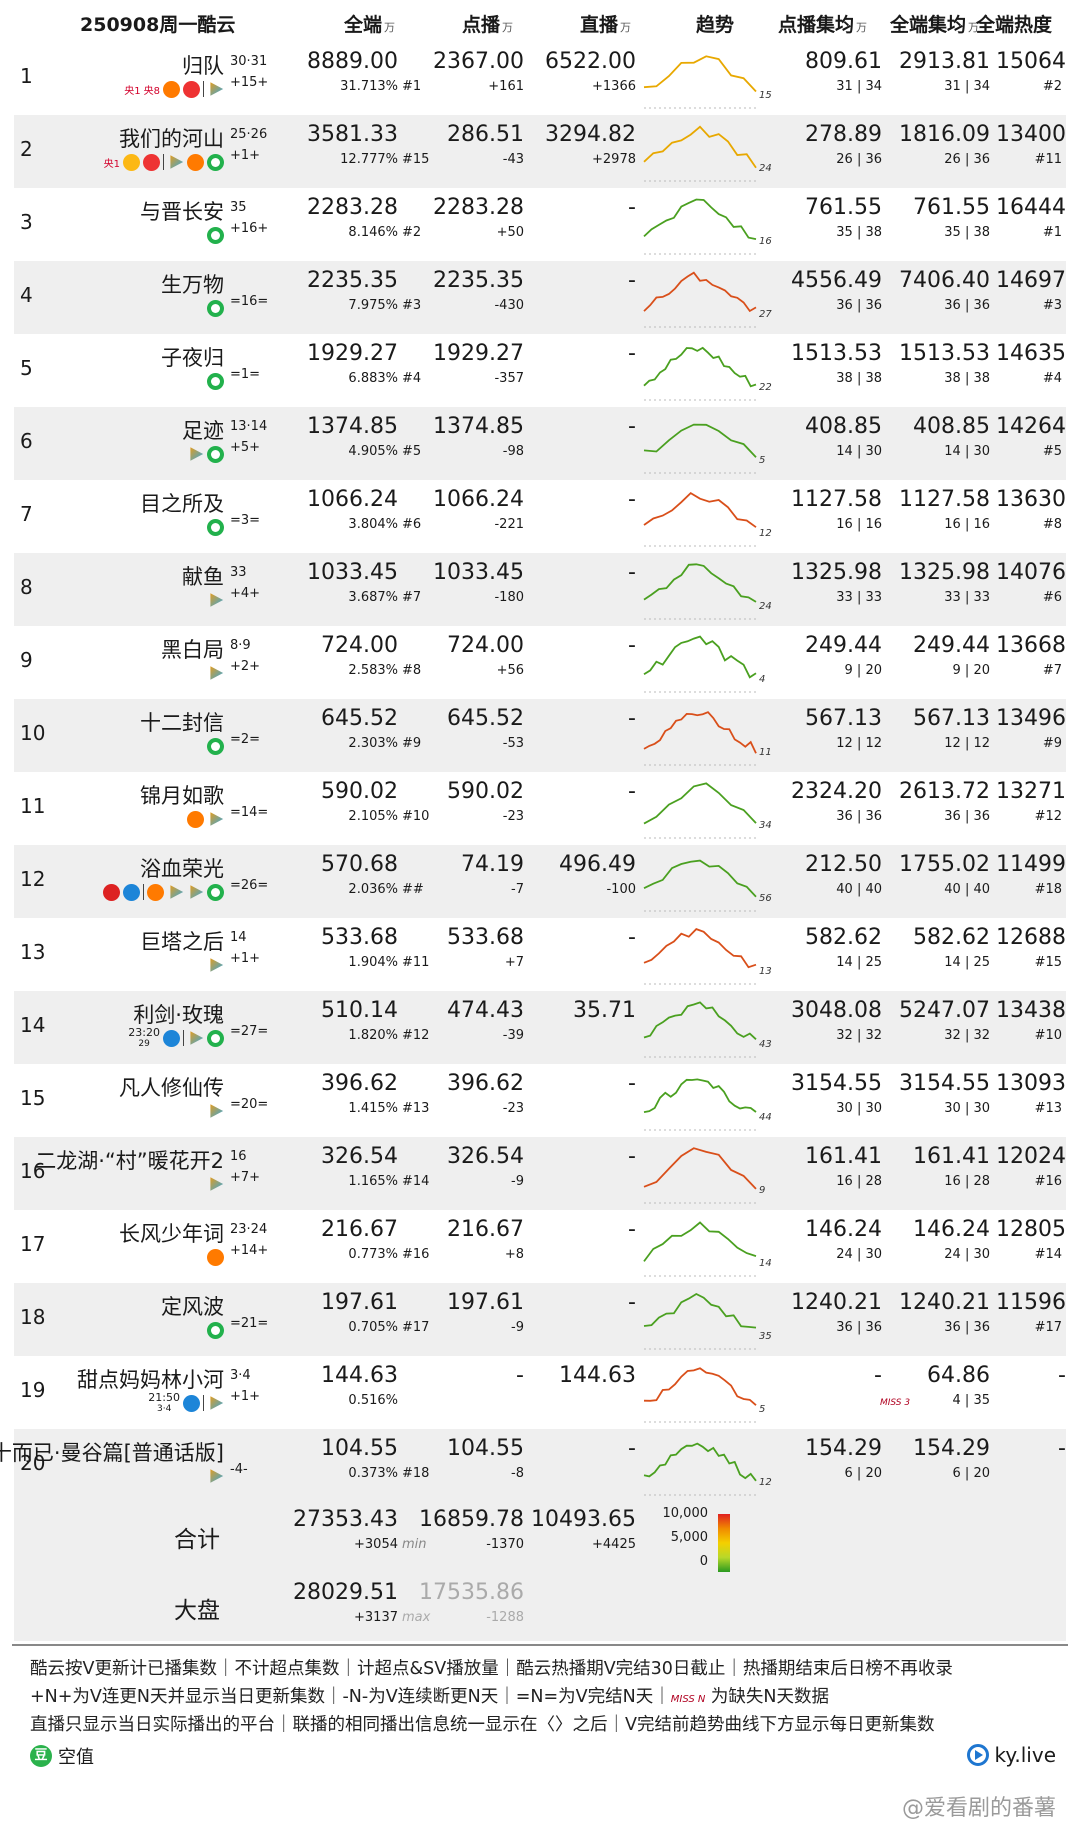 This screenshot has height=1833, width=1080. I want to click on show-title: 黑白局, so click(192, 650).